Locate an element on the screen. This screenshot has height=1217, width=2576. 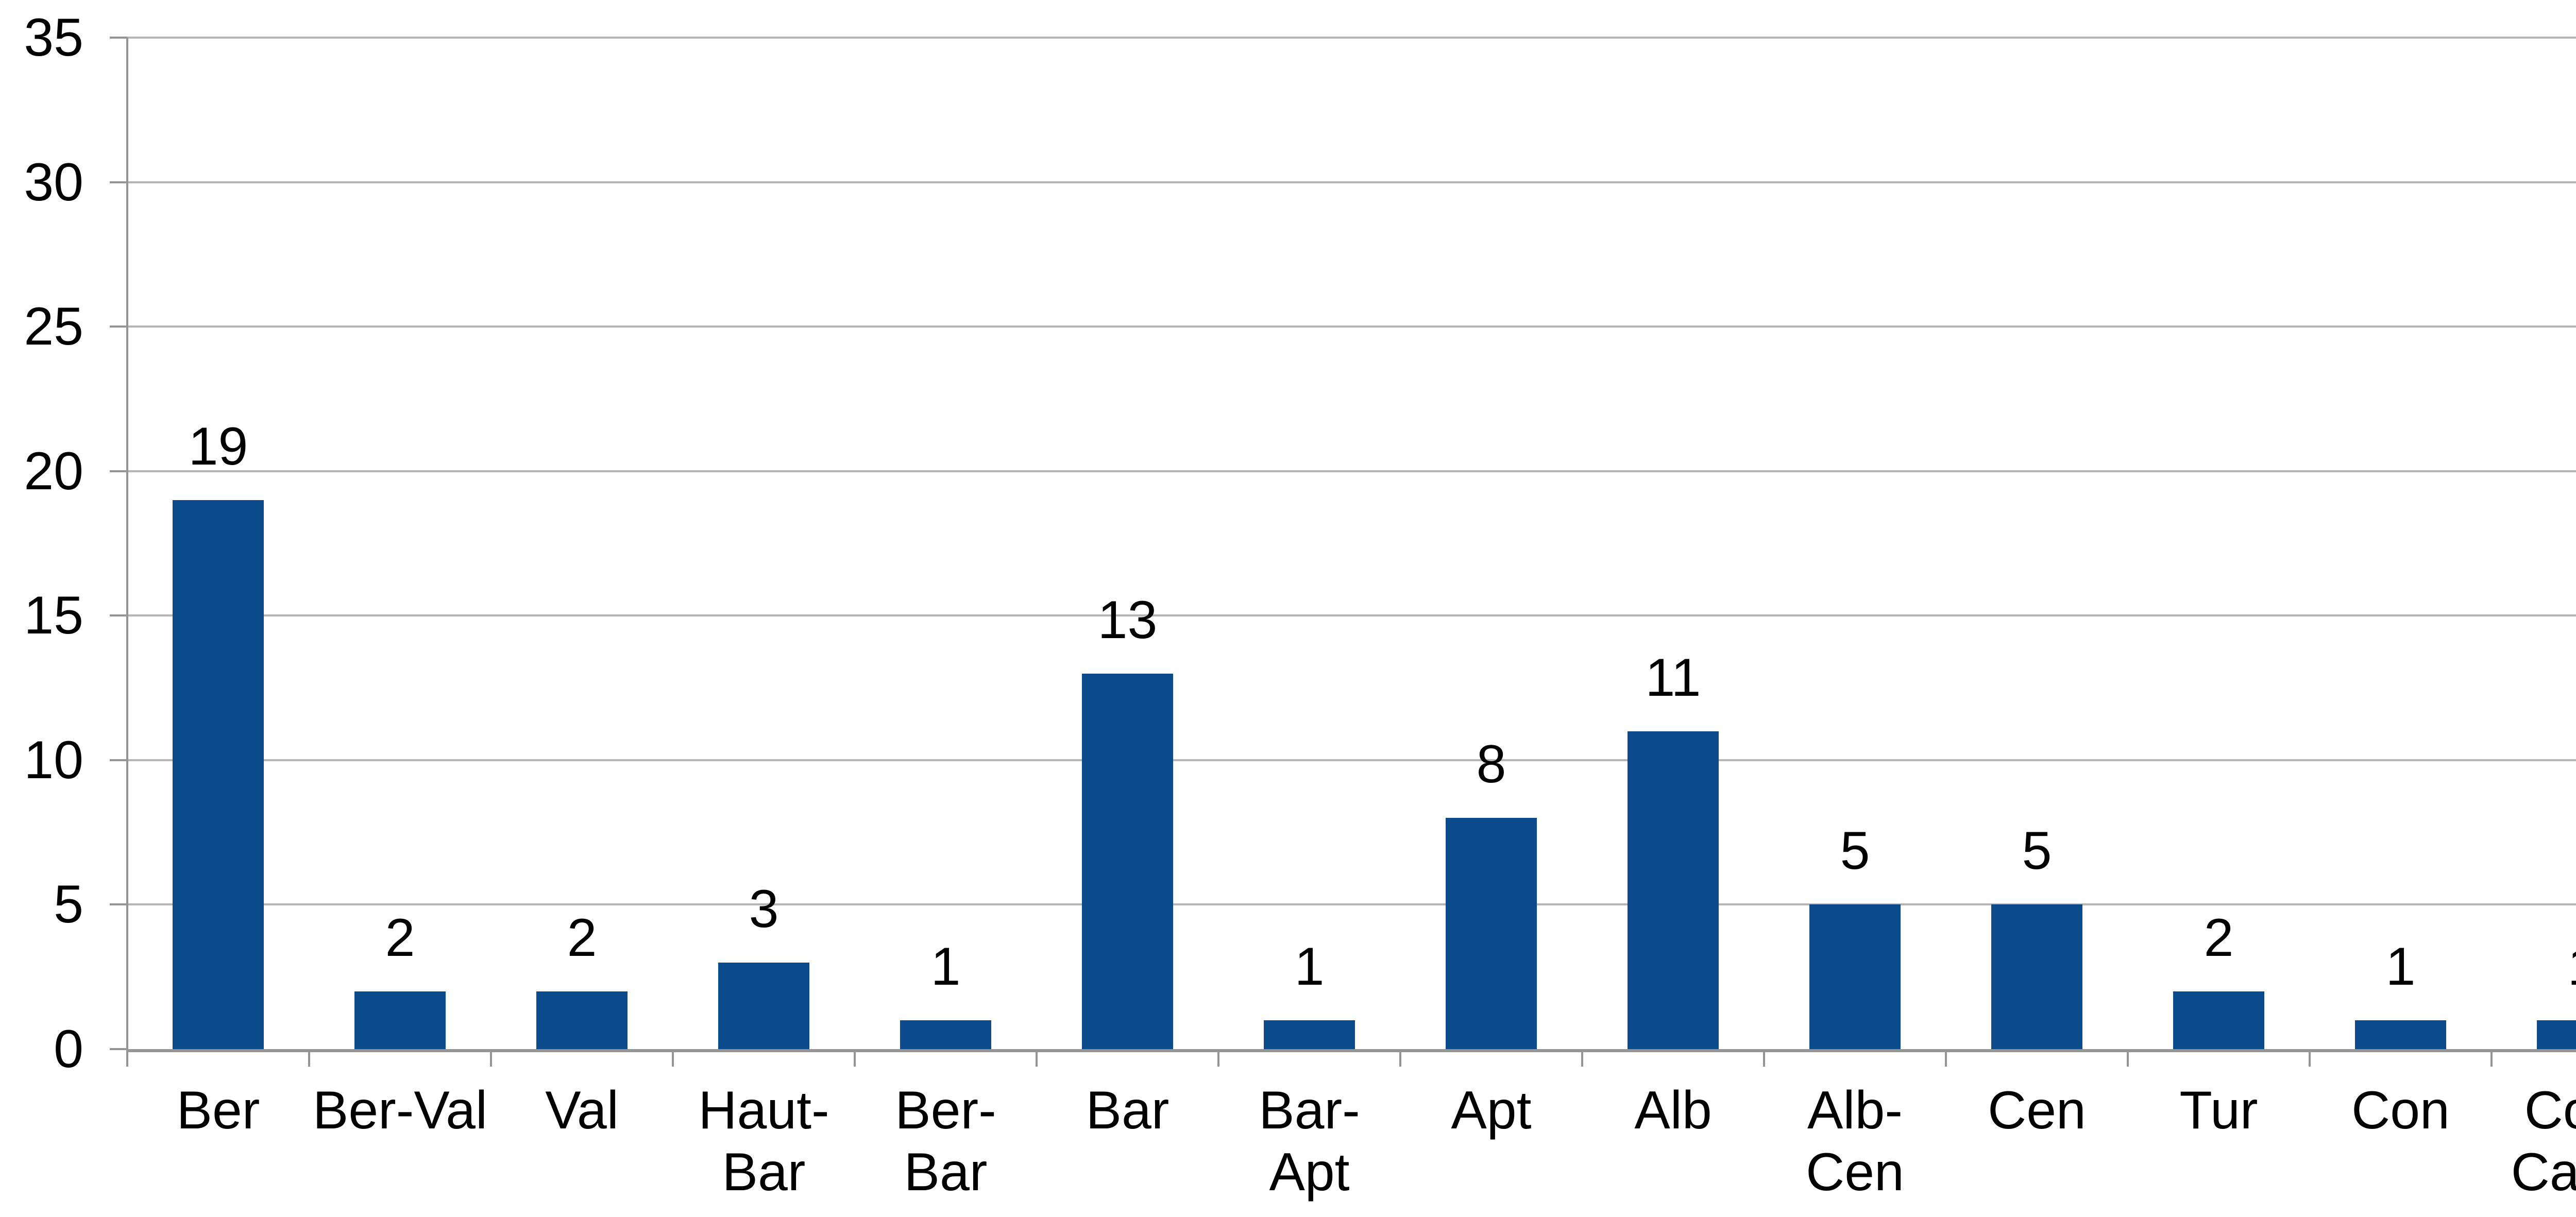
x-axis-category-label-line: Bar- is located at coordinates (1309, 1110).